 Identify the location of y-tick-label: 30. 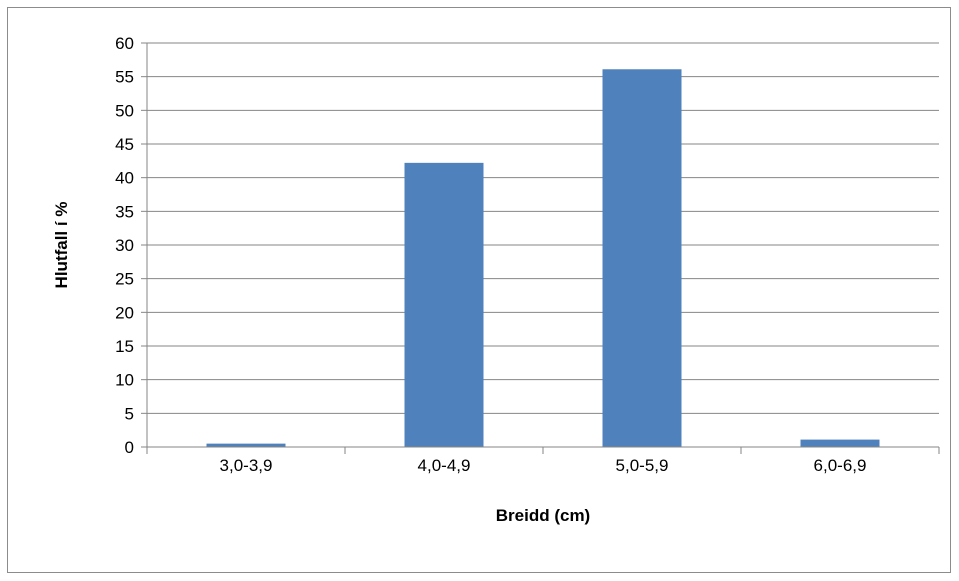
(124, 245).